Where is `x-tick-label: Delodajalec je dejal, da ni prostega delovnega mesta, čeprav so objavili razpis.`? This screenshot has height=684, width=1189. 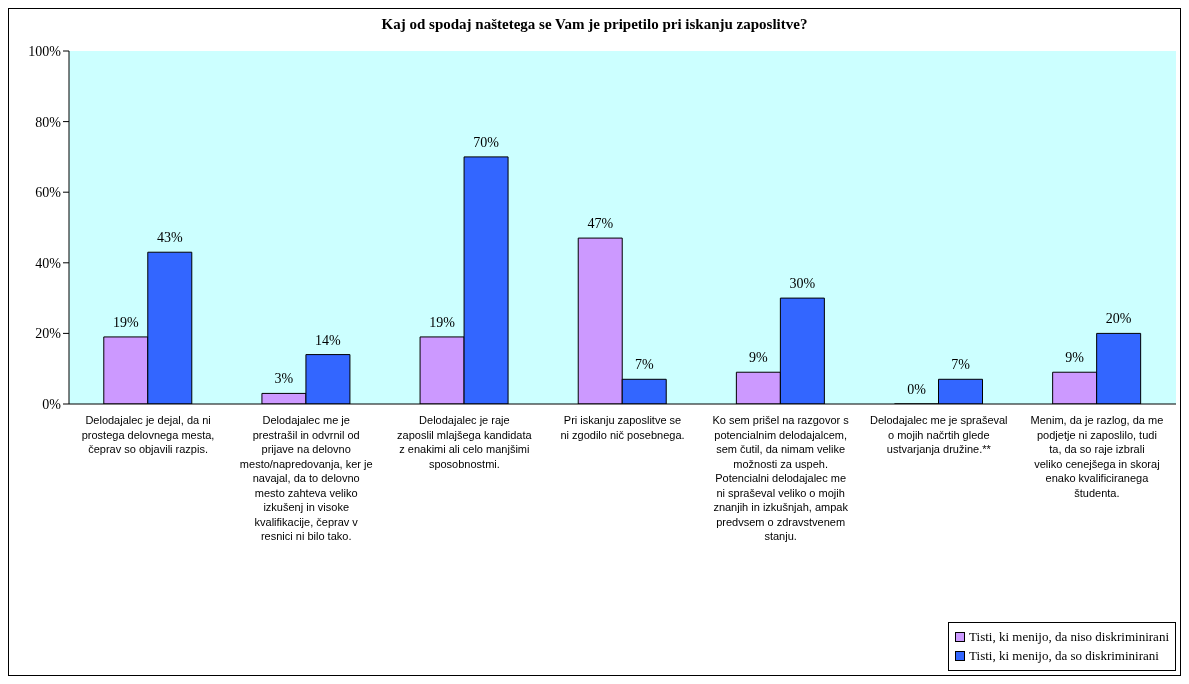
x-tick-label: Delodajalec je dejal, da ni prostega delovnega mesta, čeprav so objavili razpis. is located at coordinates (148, 434).